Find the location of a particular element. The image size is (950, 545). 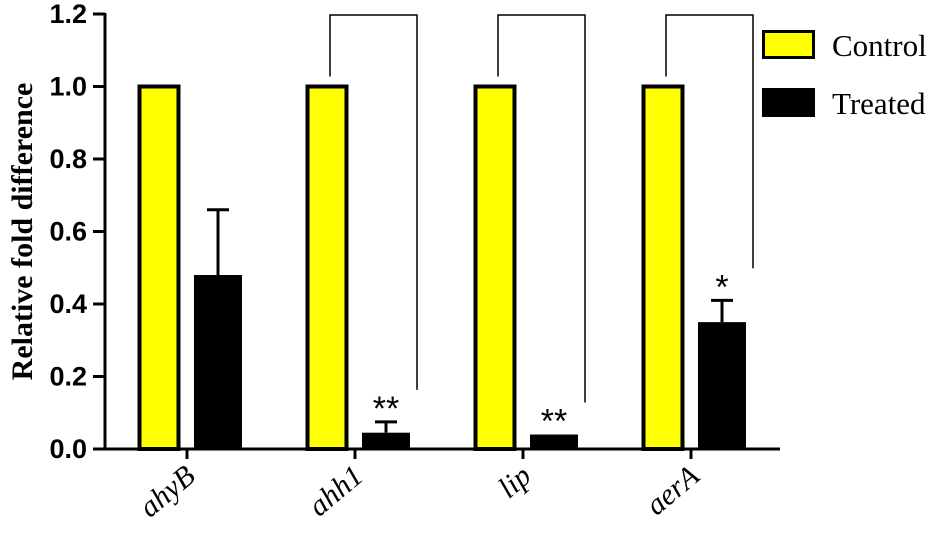

legend-label-control: Control is located at coordinates (879, 45).